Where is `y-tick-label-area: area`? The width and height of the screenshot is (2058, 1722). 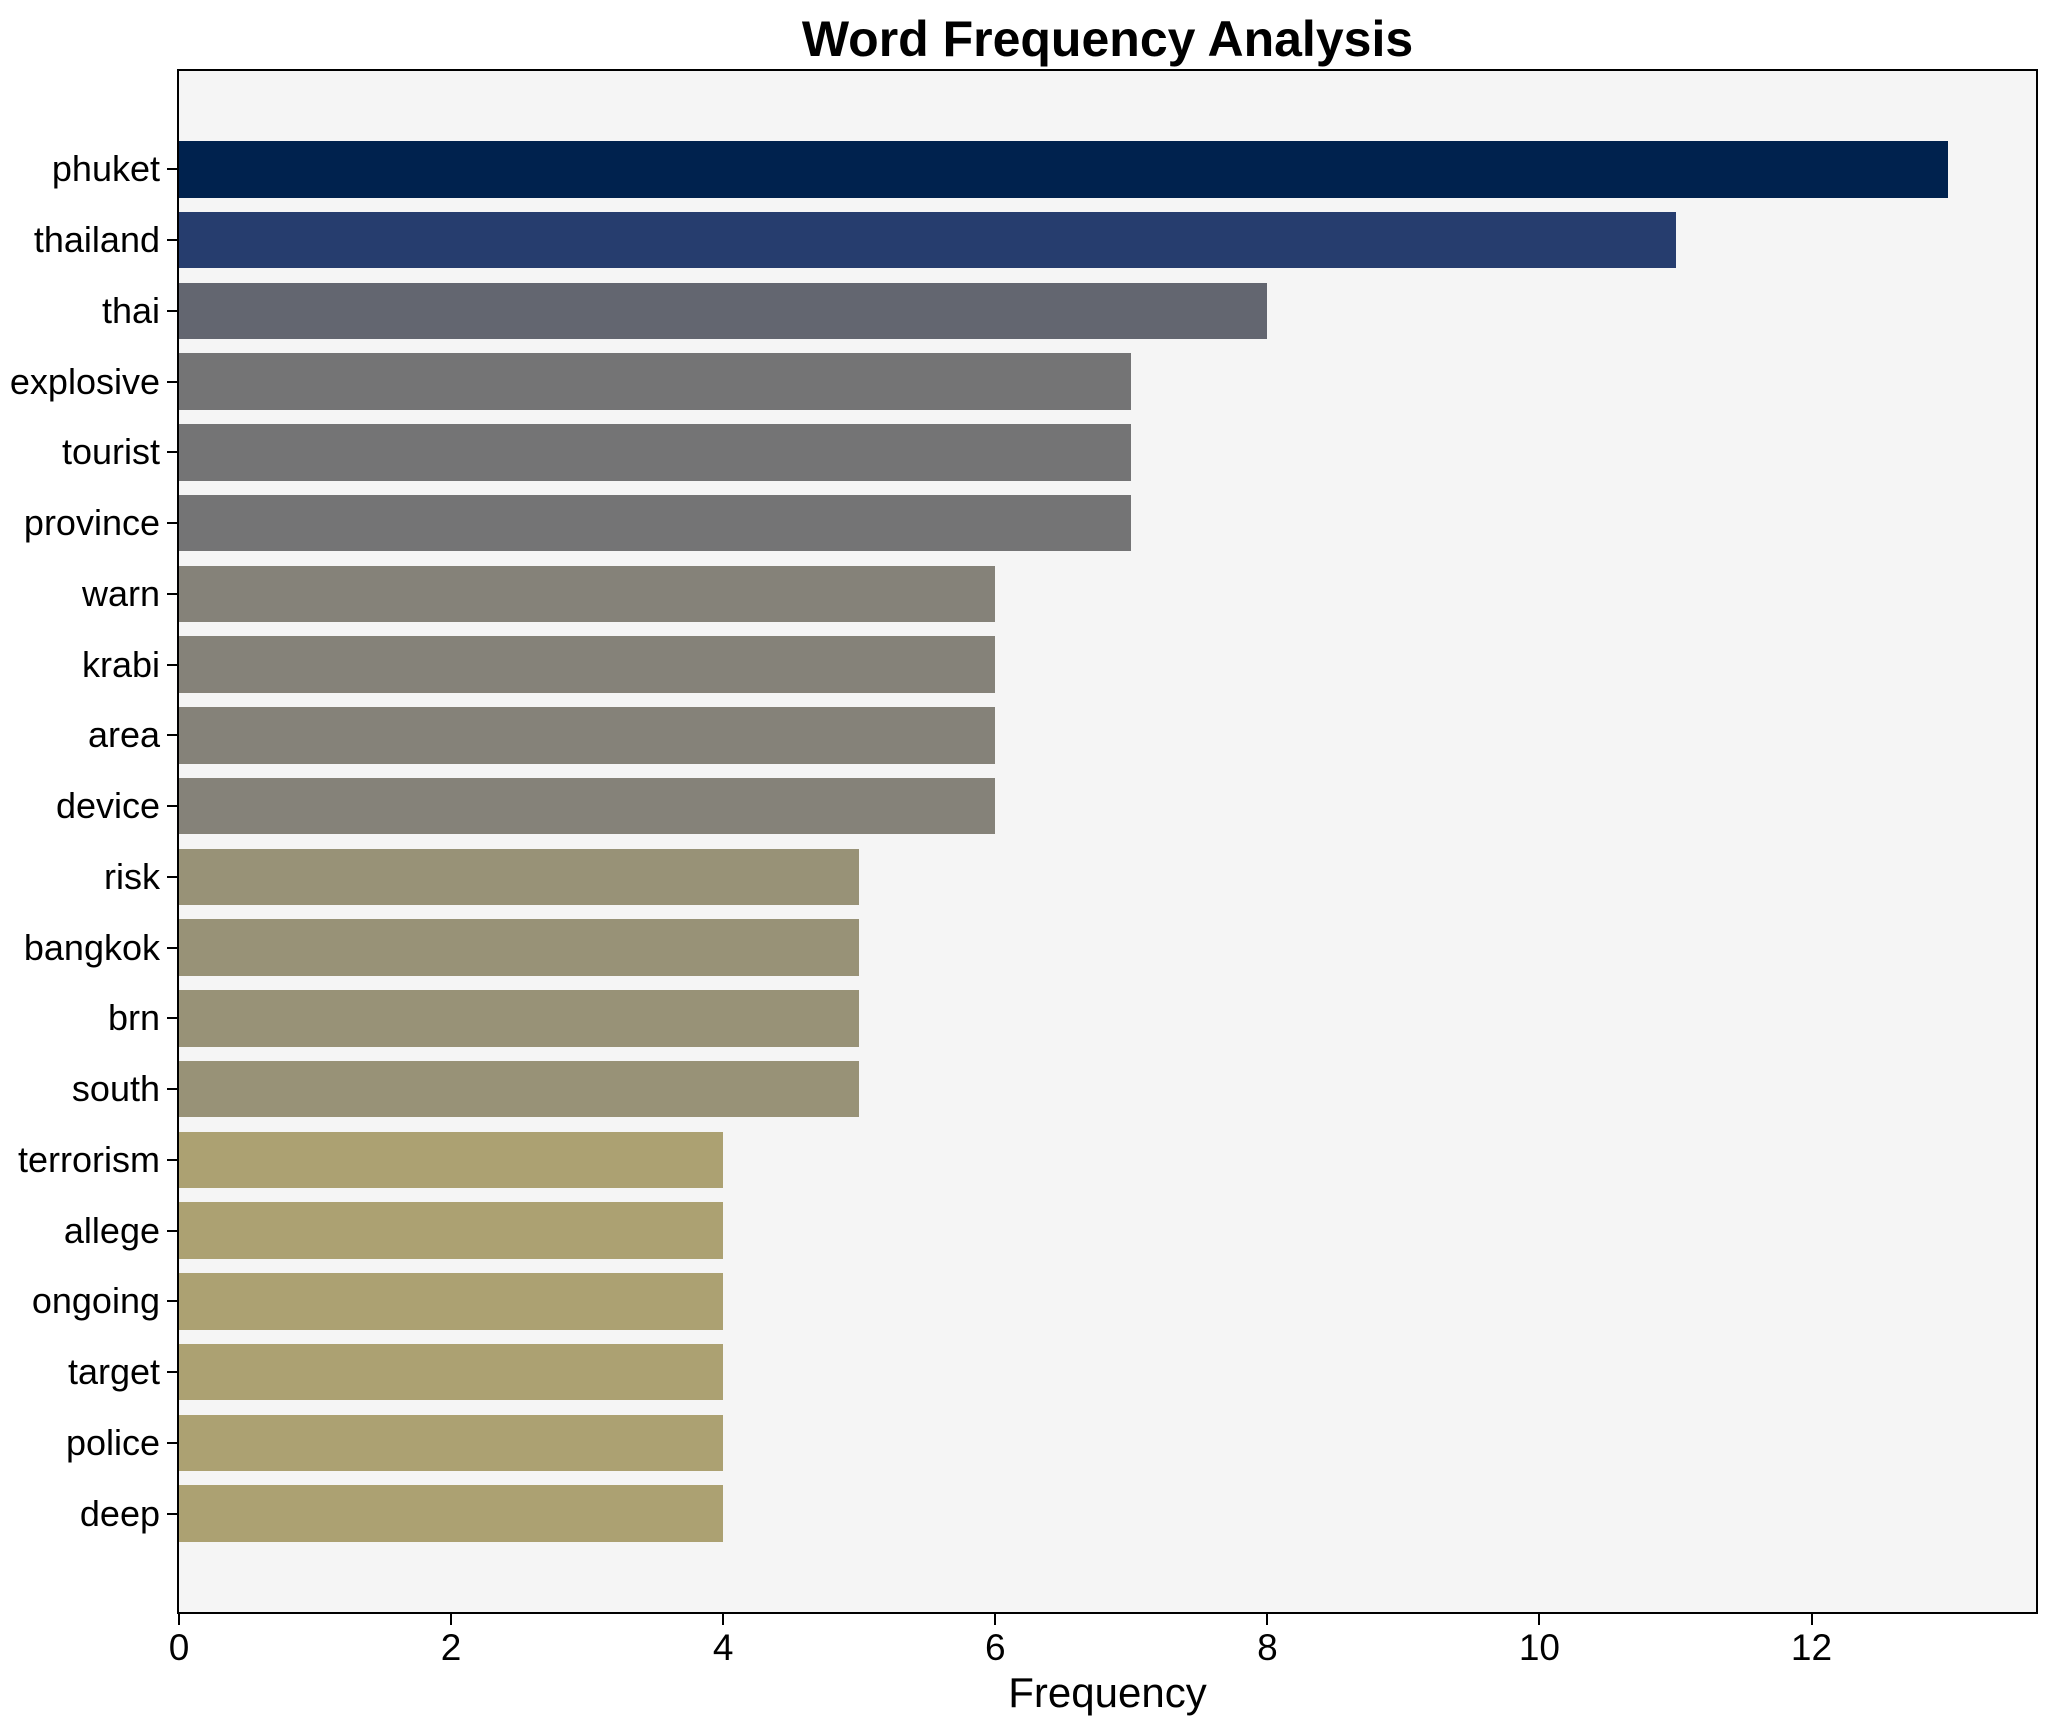
y-tick-label-area: area is located at coordinates (123, 735).